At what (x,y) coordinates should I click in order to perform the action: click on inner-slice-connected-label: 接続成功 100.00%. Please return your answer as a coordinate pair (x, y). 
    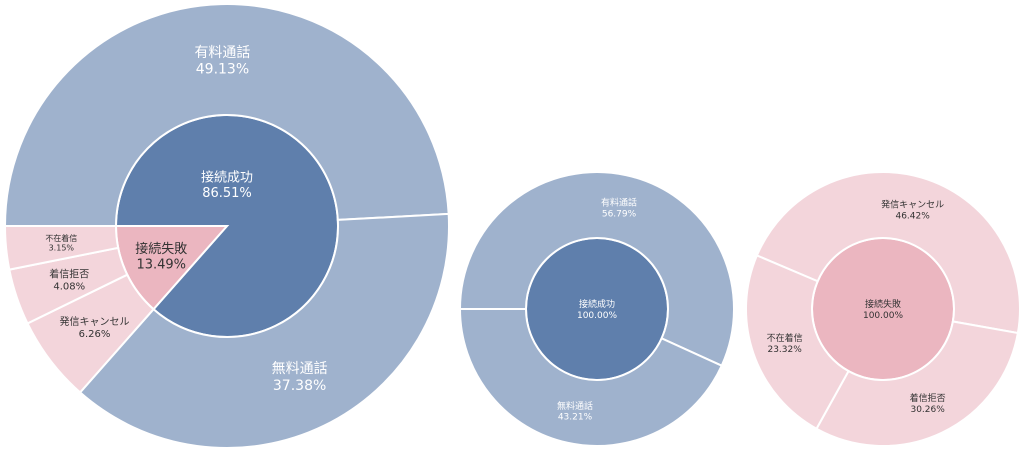
    Looking at the image, I should click on (597, 309).